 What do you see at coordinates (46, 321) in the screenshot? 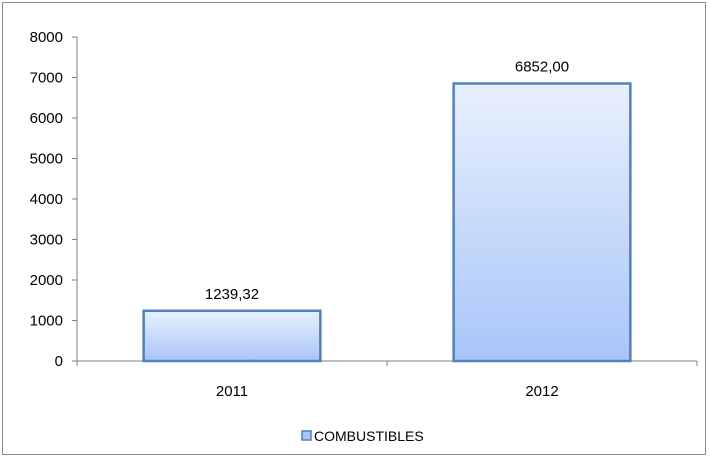
I see `y-tick-label: 1000` at bounding box center [46, 321].